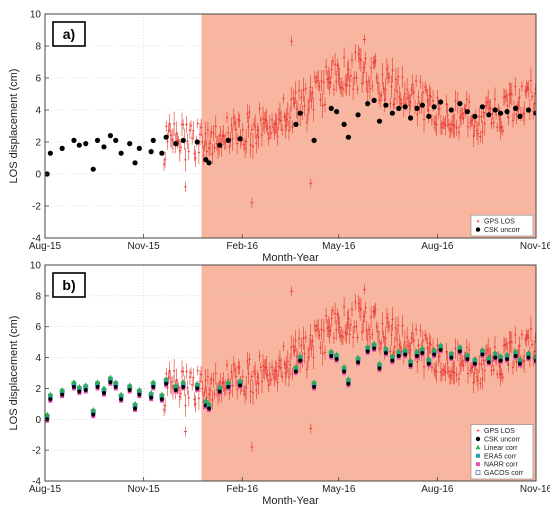 The height and width of the screenshot is (513, 550). Describe the element at coordinates (339, 246) in the screenshot. I see `x-tick-label: May-16` at that location.